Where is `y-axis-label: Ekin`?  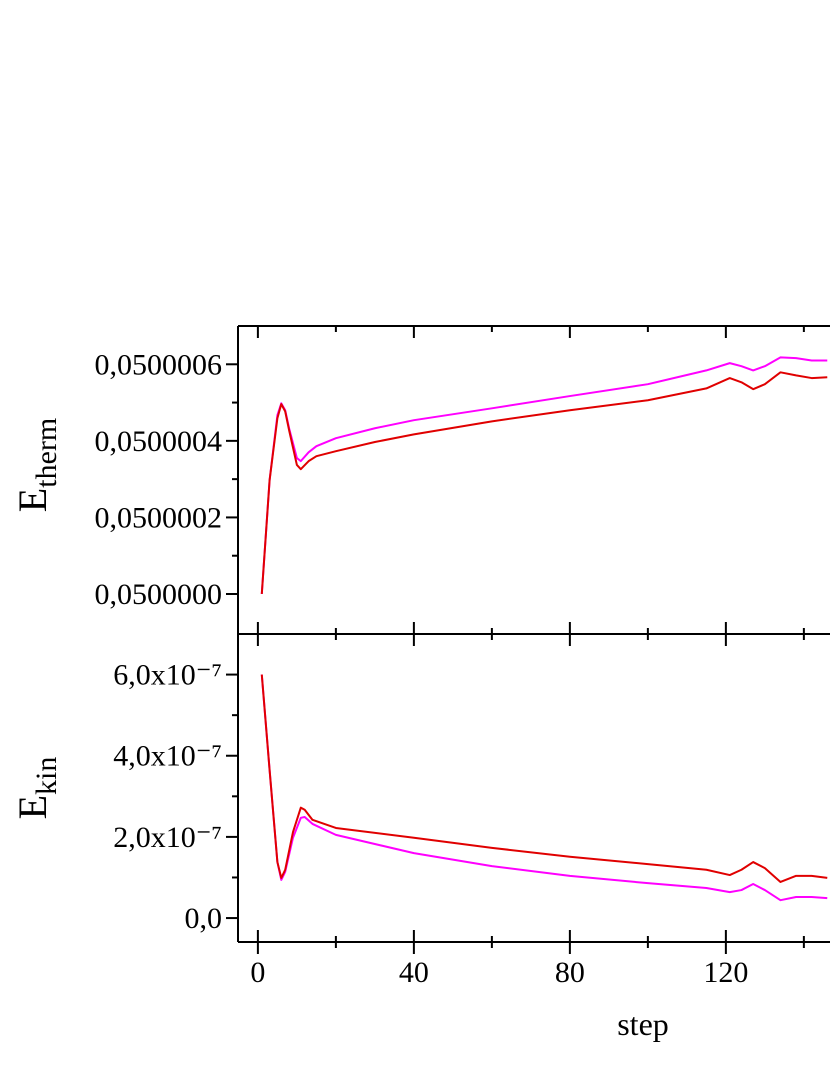 y-axis-label: Ekin is located at coordinates (36, 788).